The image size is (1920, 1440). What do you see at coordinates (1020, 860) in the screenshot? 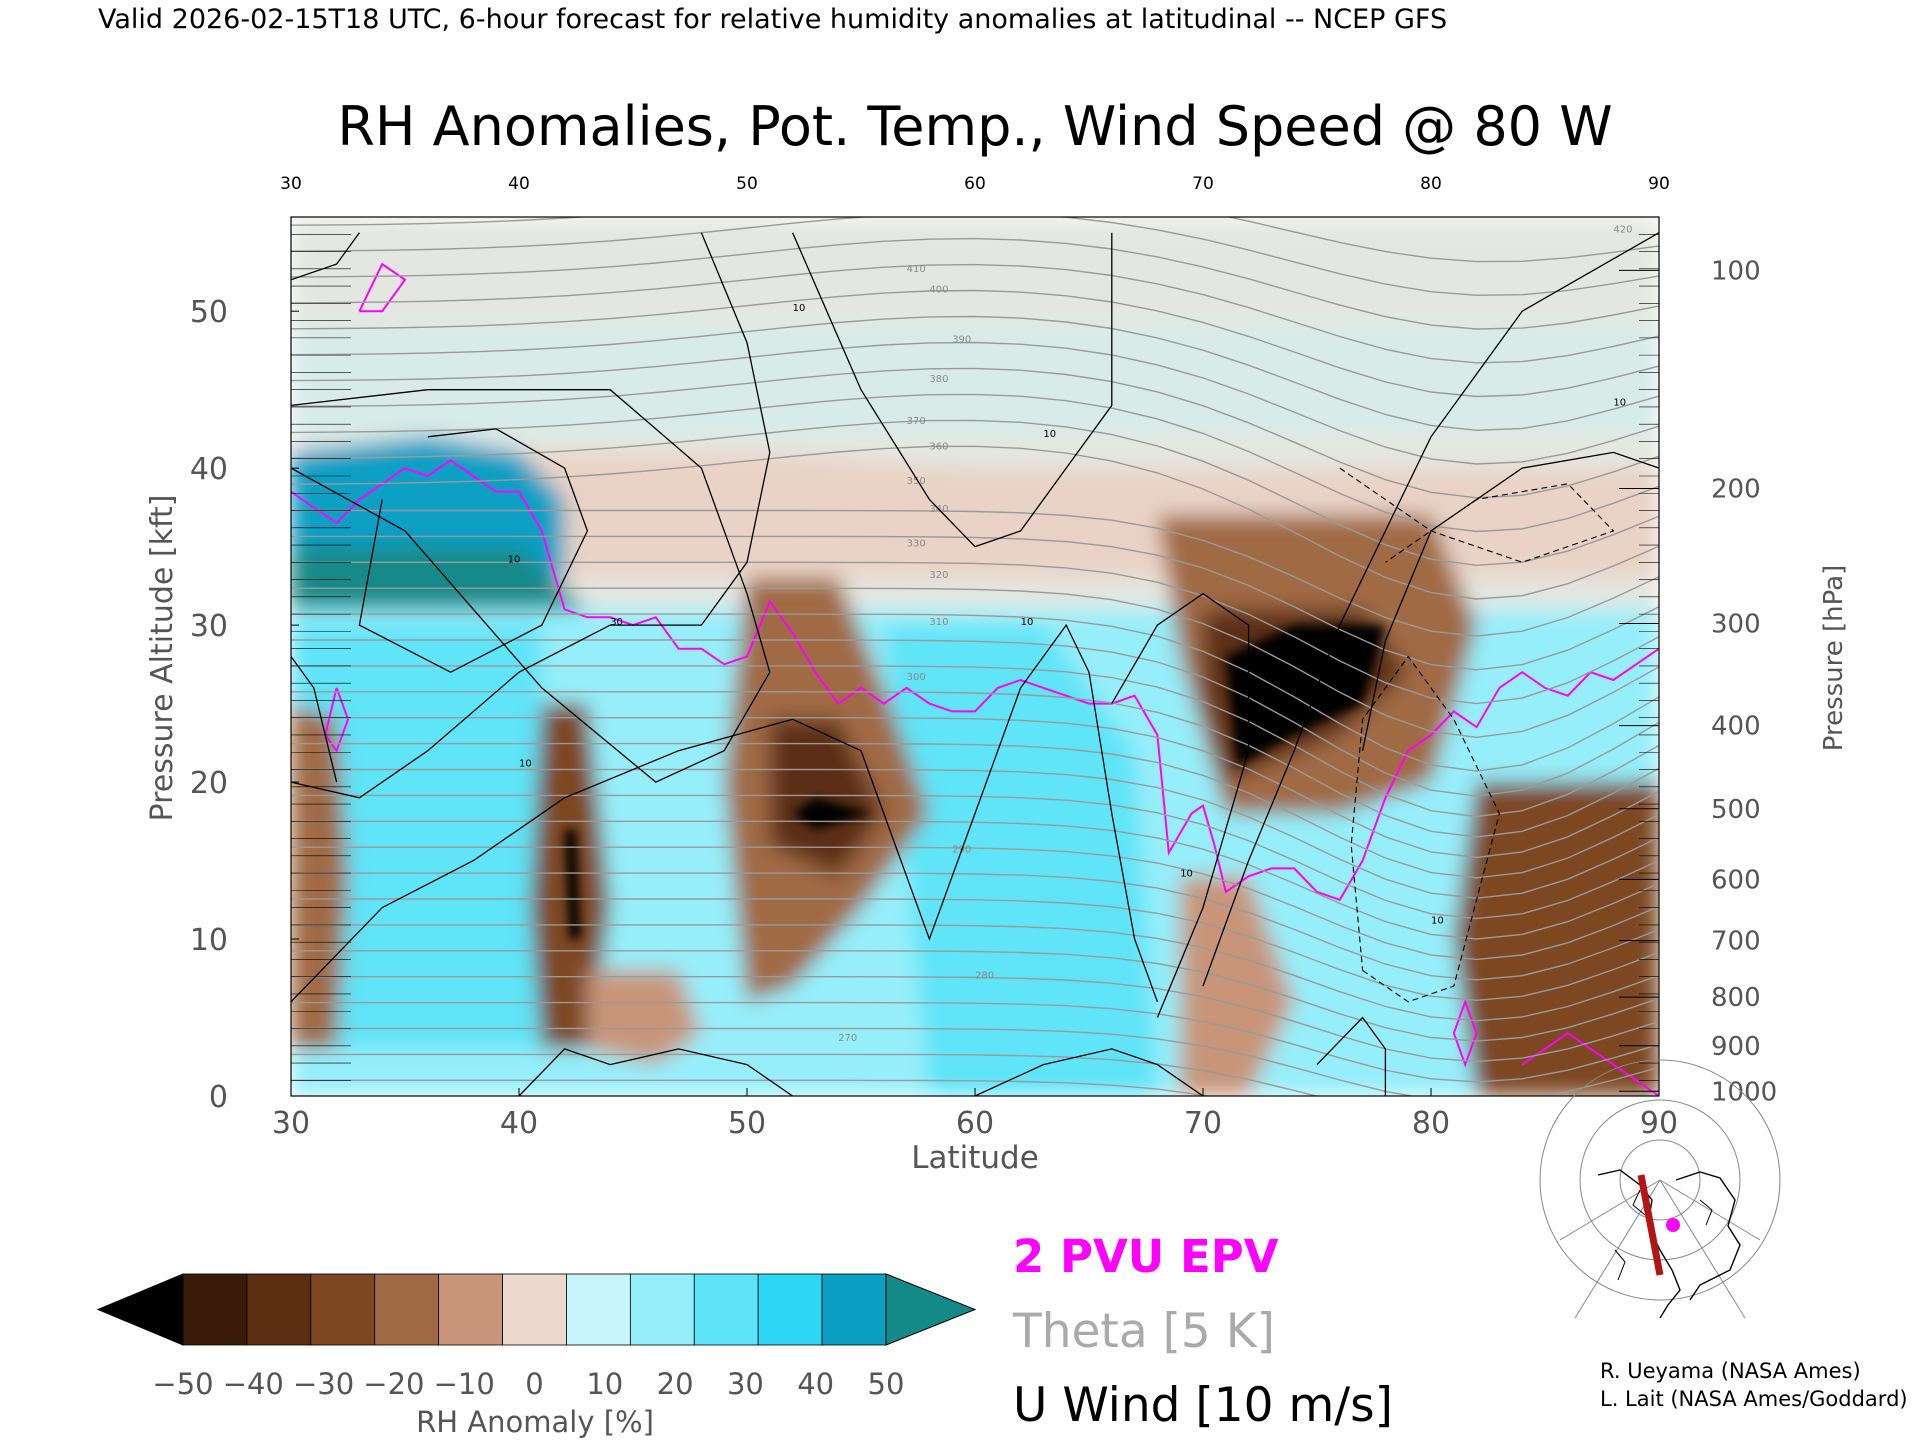
I see `field-moist-mid` at bounding box center [1020, 860].